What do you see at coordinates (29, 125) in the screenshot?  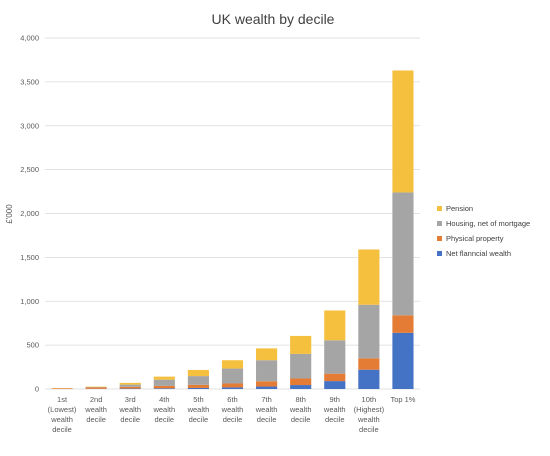 I see `y-tick-label: 3,000` at bounding box center [29, 125].